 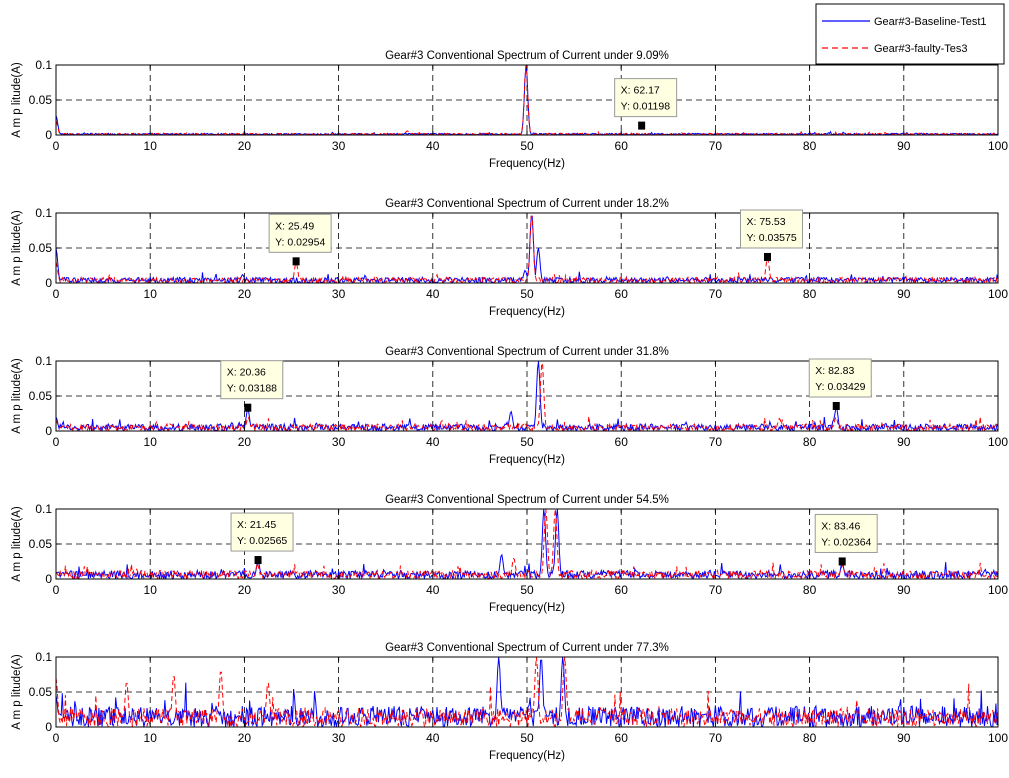 What do you see at coordinates (294, 226) in the screenshot?
I see `datatip-x-text: X: 25.49` at bounding box center [294, 226].